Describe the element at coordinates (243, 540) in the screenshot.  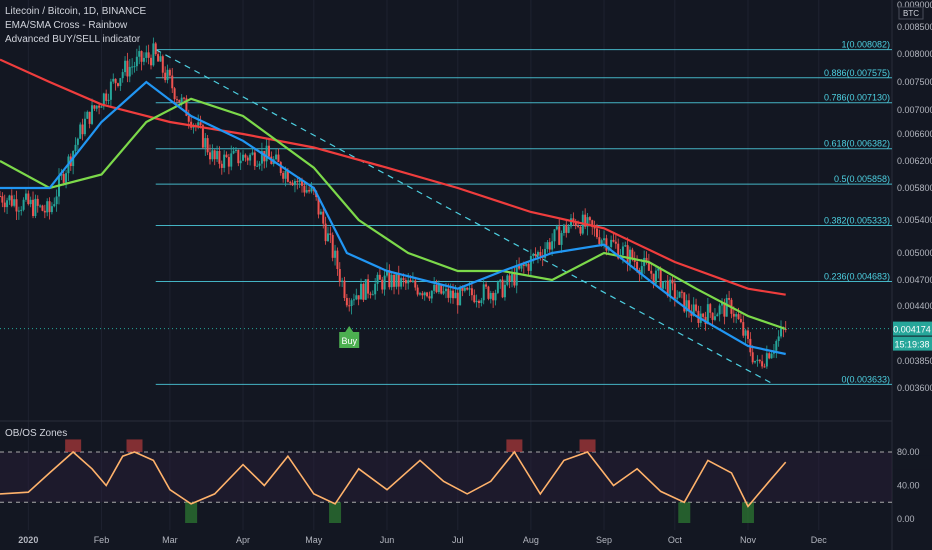
I see `time-tick: Apr` at that location.